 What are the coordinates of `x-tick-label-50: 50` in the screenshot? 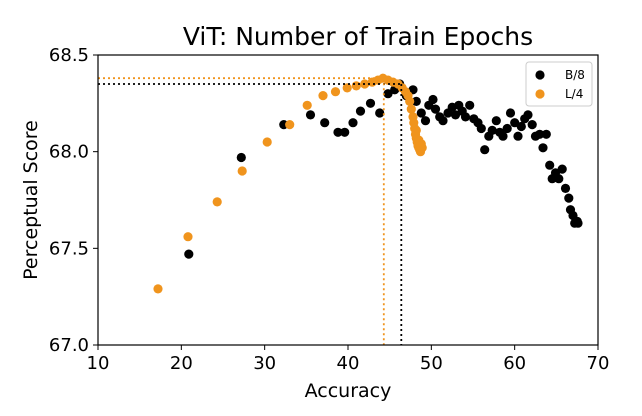 It's located at (431, 363).